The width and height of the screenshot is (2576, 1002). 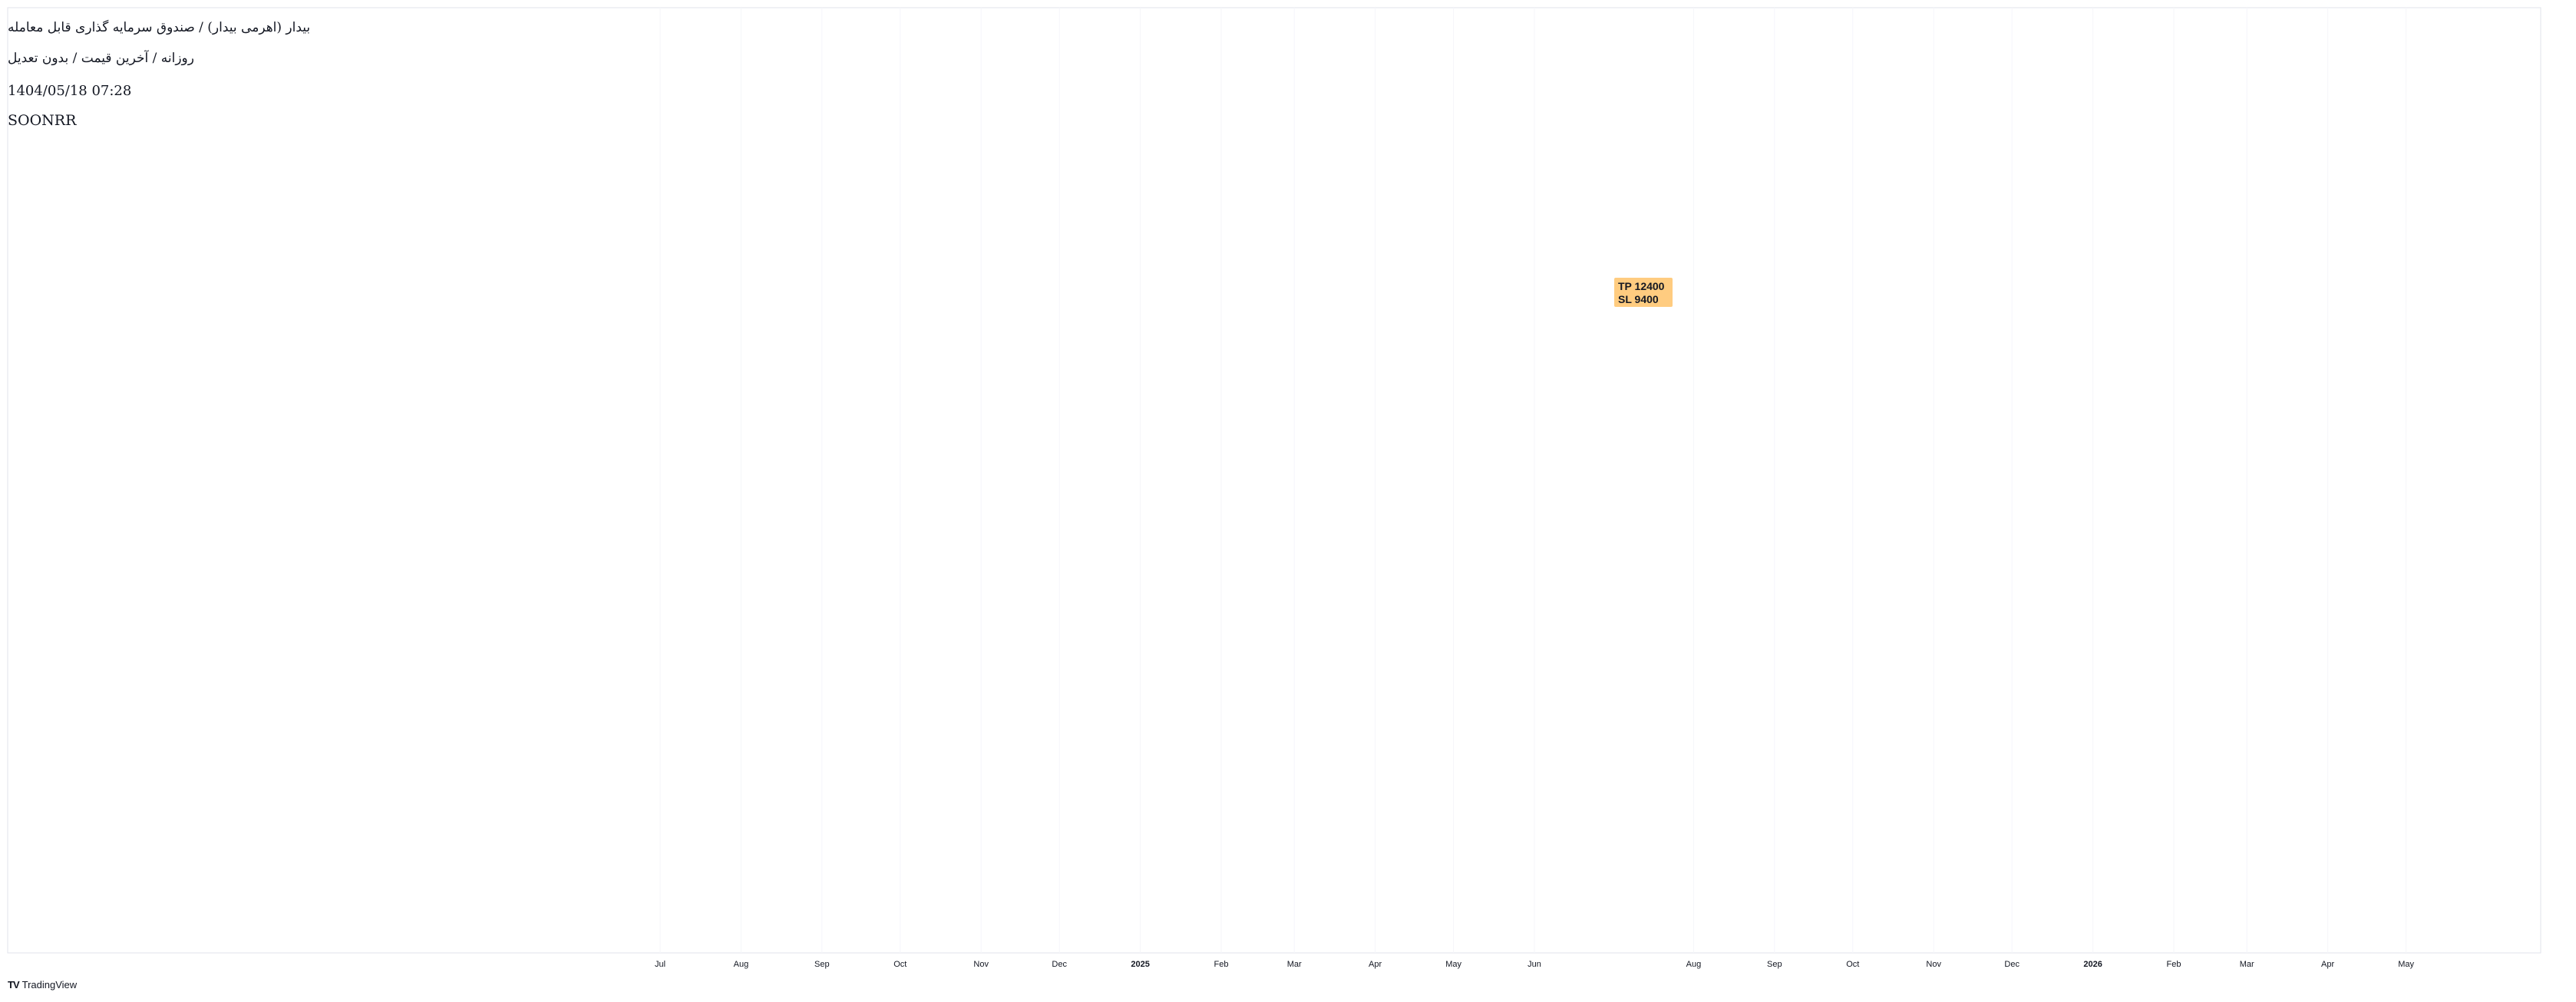 I want to click on x-tick-label: 2025, so click(x=1140, y=964).